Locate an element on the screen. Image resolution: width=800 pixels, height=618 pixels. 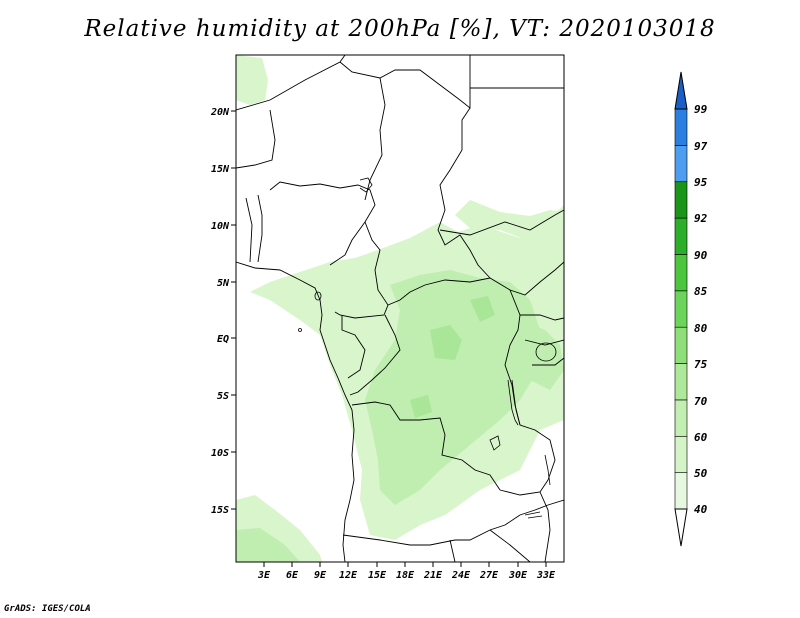
border-east-africa is located at coordinates (542, 340).